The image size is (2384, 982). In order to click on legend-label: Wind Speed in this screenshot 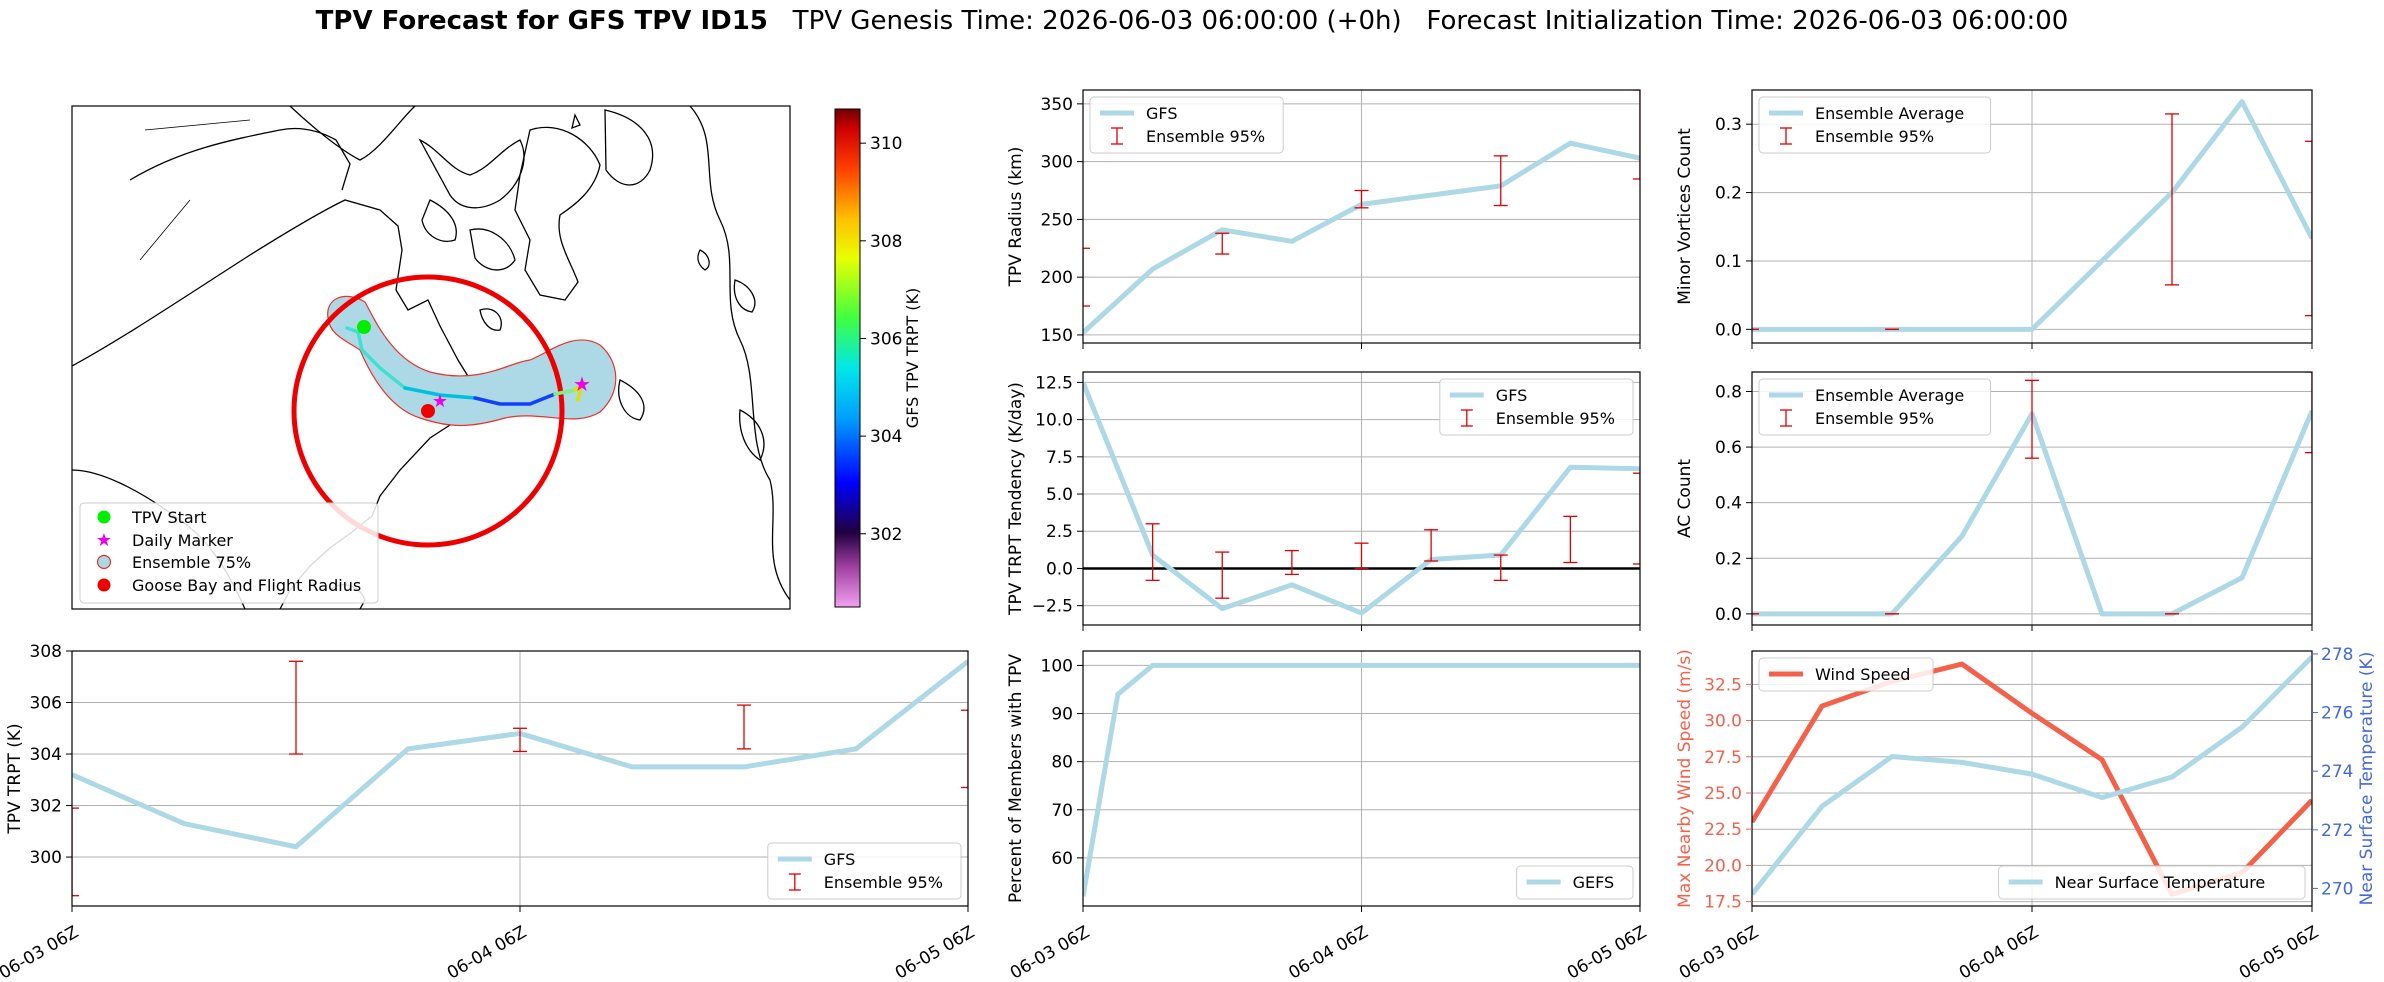, I will do `click(1862, 674)`.